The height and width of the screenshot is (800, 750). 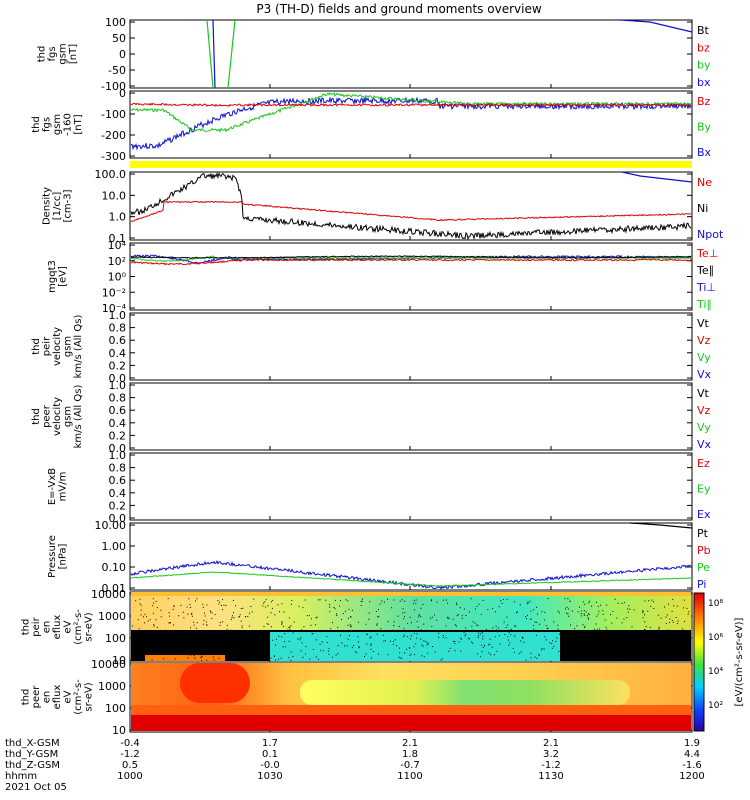 What do you see at coordinates (701, 584) in the screenshot?
I see `legend-Pi: Pi` at bounding box center [701, 584].